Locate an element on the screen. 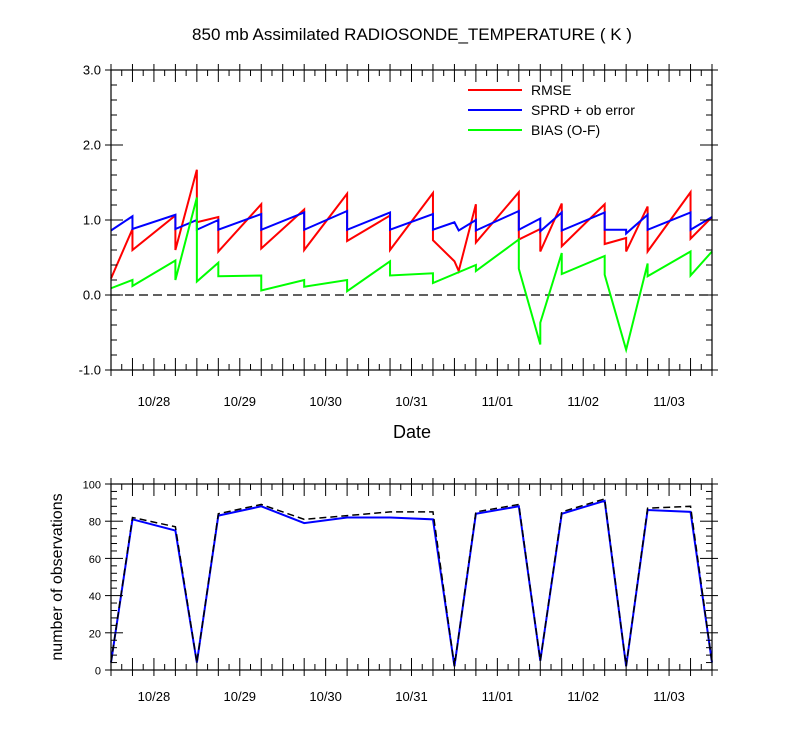  y-tick-label: 80 is located at coordinates (95, 523).